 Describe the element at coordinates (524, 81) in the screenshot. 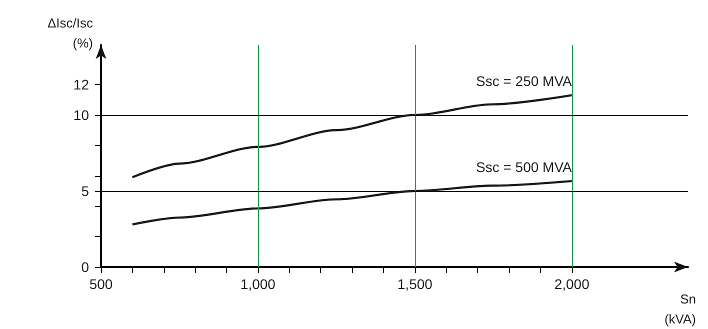

I see `series-label: Ssc = 250 MVA` at that location.